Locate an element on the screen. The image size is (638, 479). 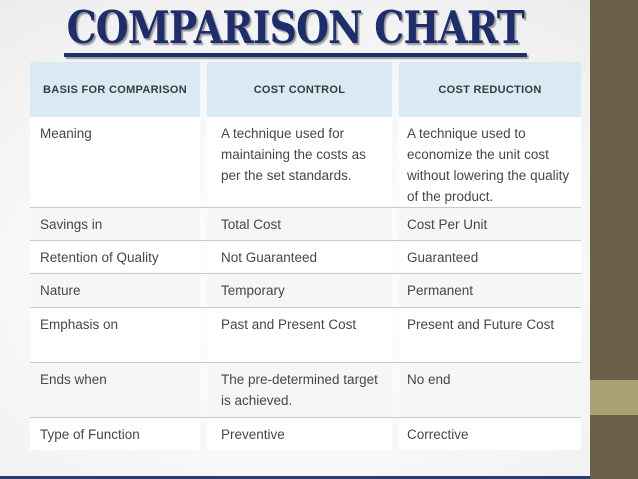
cell-basis: Ends when is located at coordinates (115, 390).